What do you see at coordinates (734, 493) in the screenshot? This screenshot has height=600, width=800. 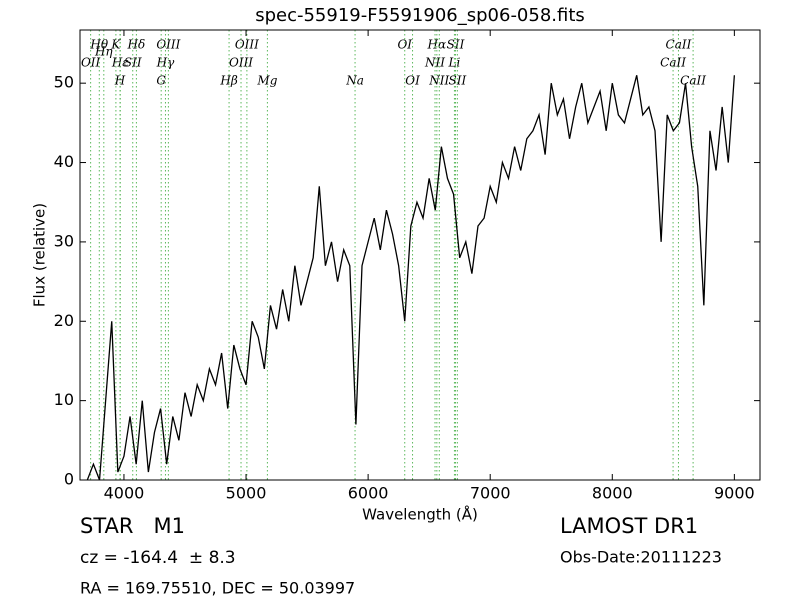 I see `x-tick-label: 9000` at bounding box center [734, 493].